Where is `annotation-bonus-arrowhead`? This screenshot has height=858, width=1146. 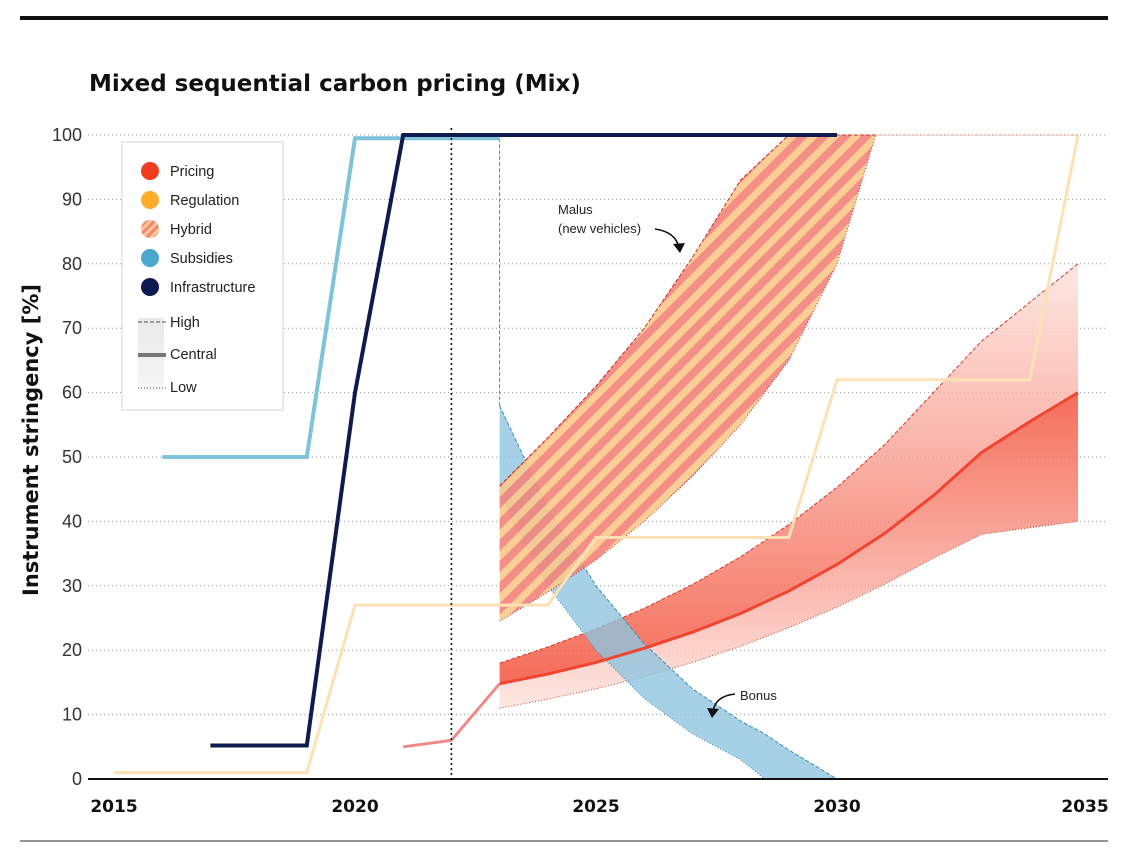
annotation-bonus-arrowhead is located at coordinates (713, 713).